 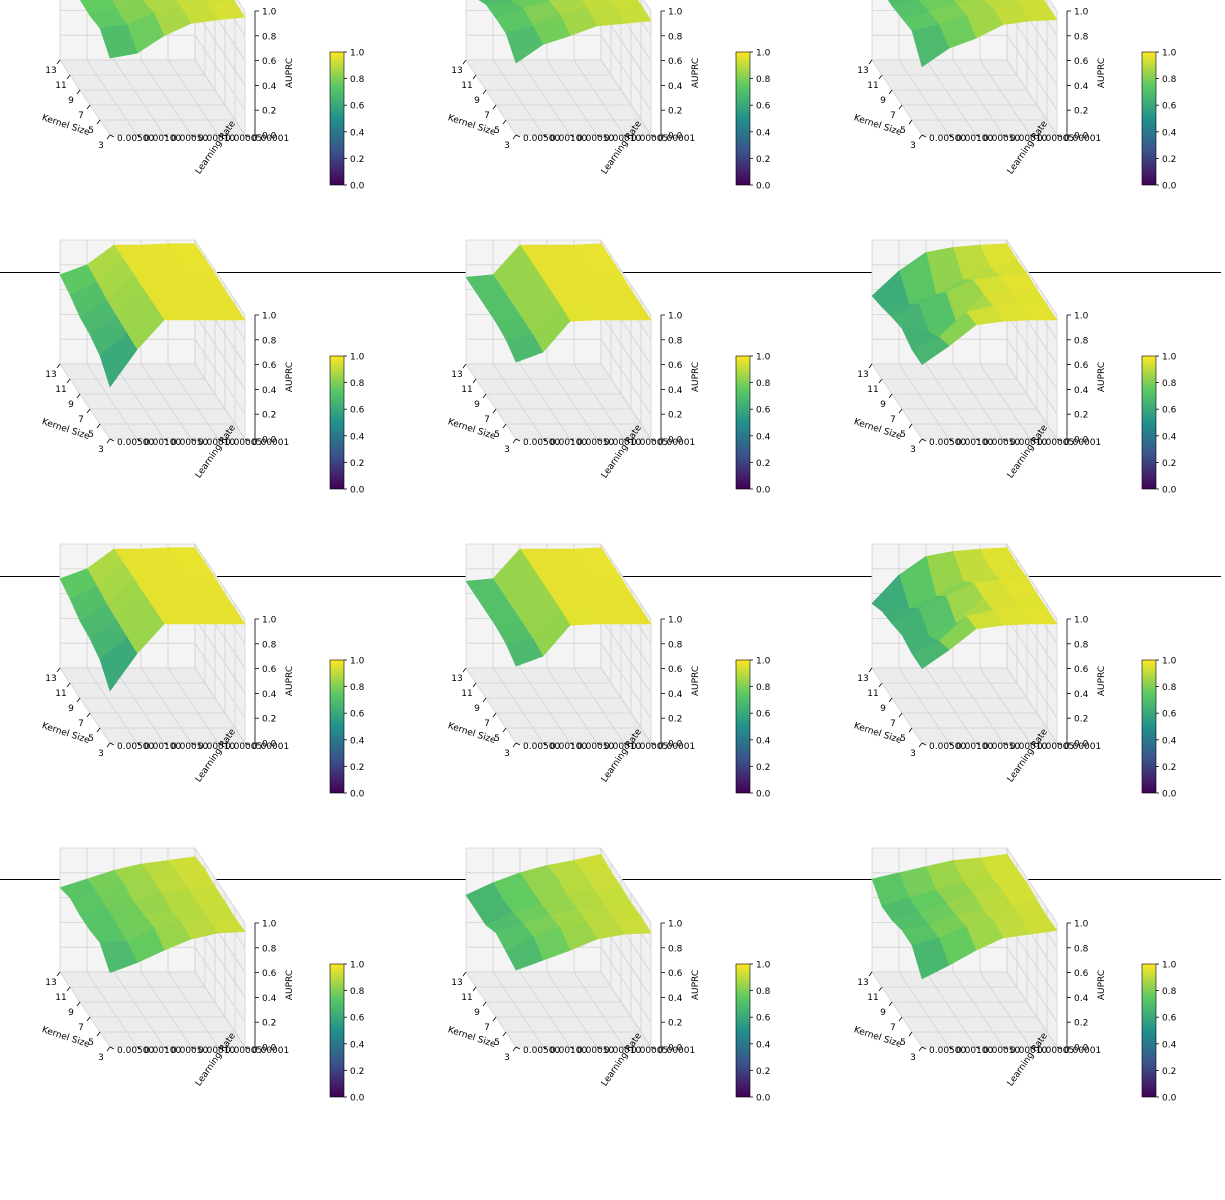 What do you see at coordinates (675, 949) in the screenshot?
I see `z-tick-label: 0.8` at bounding box center [675, 949].